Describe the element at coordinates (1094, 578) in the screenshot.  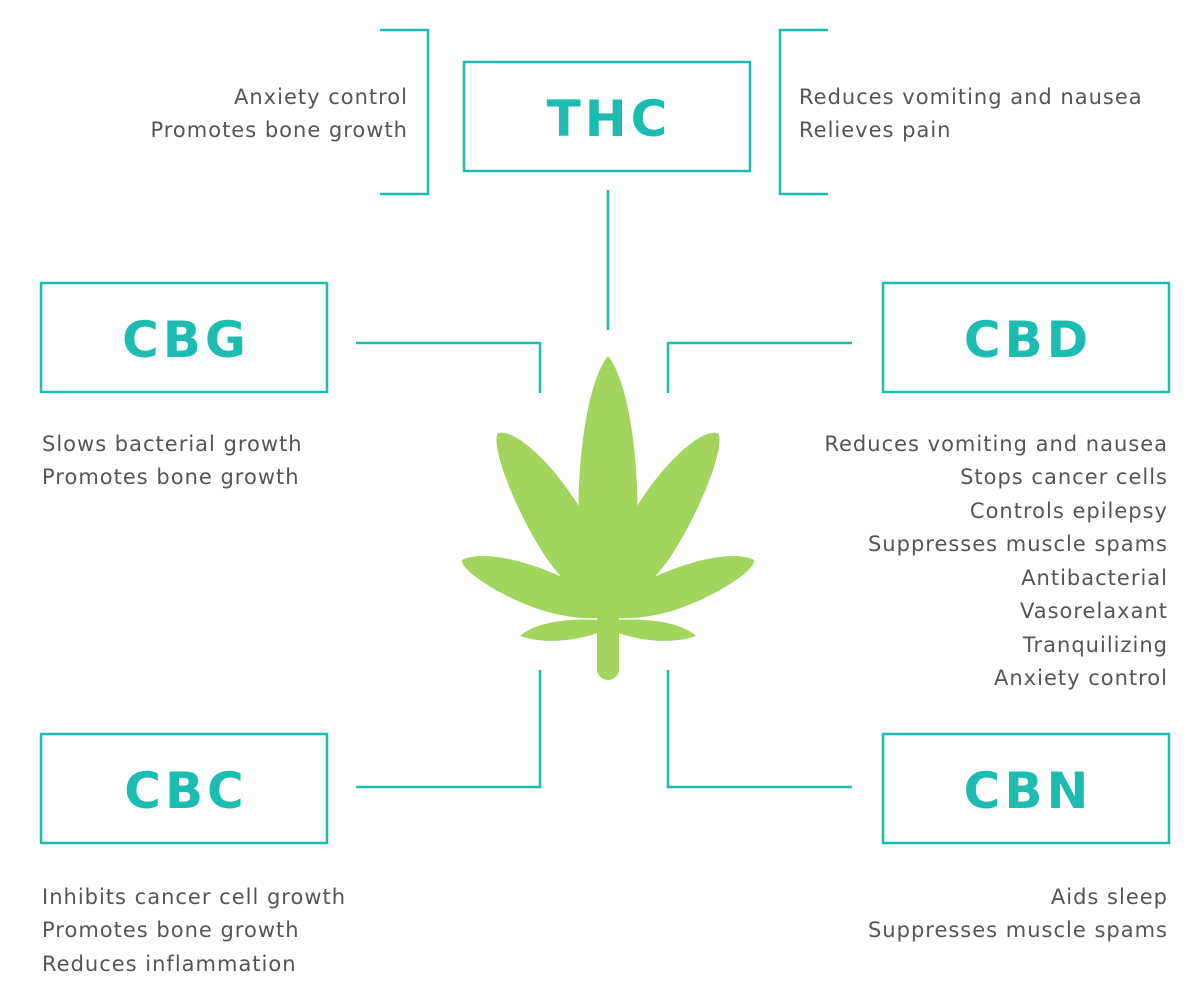
I see `benefit-item: Antibacterial` at that location.